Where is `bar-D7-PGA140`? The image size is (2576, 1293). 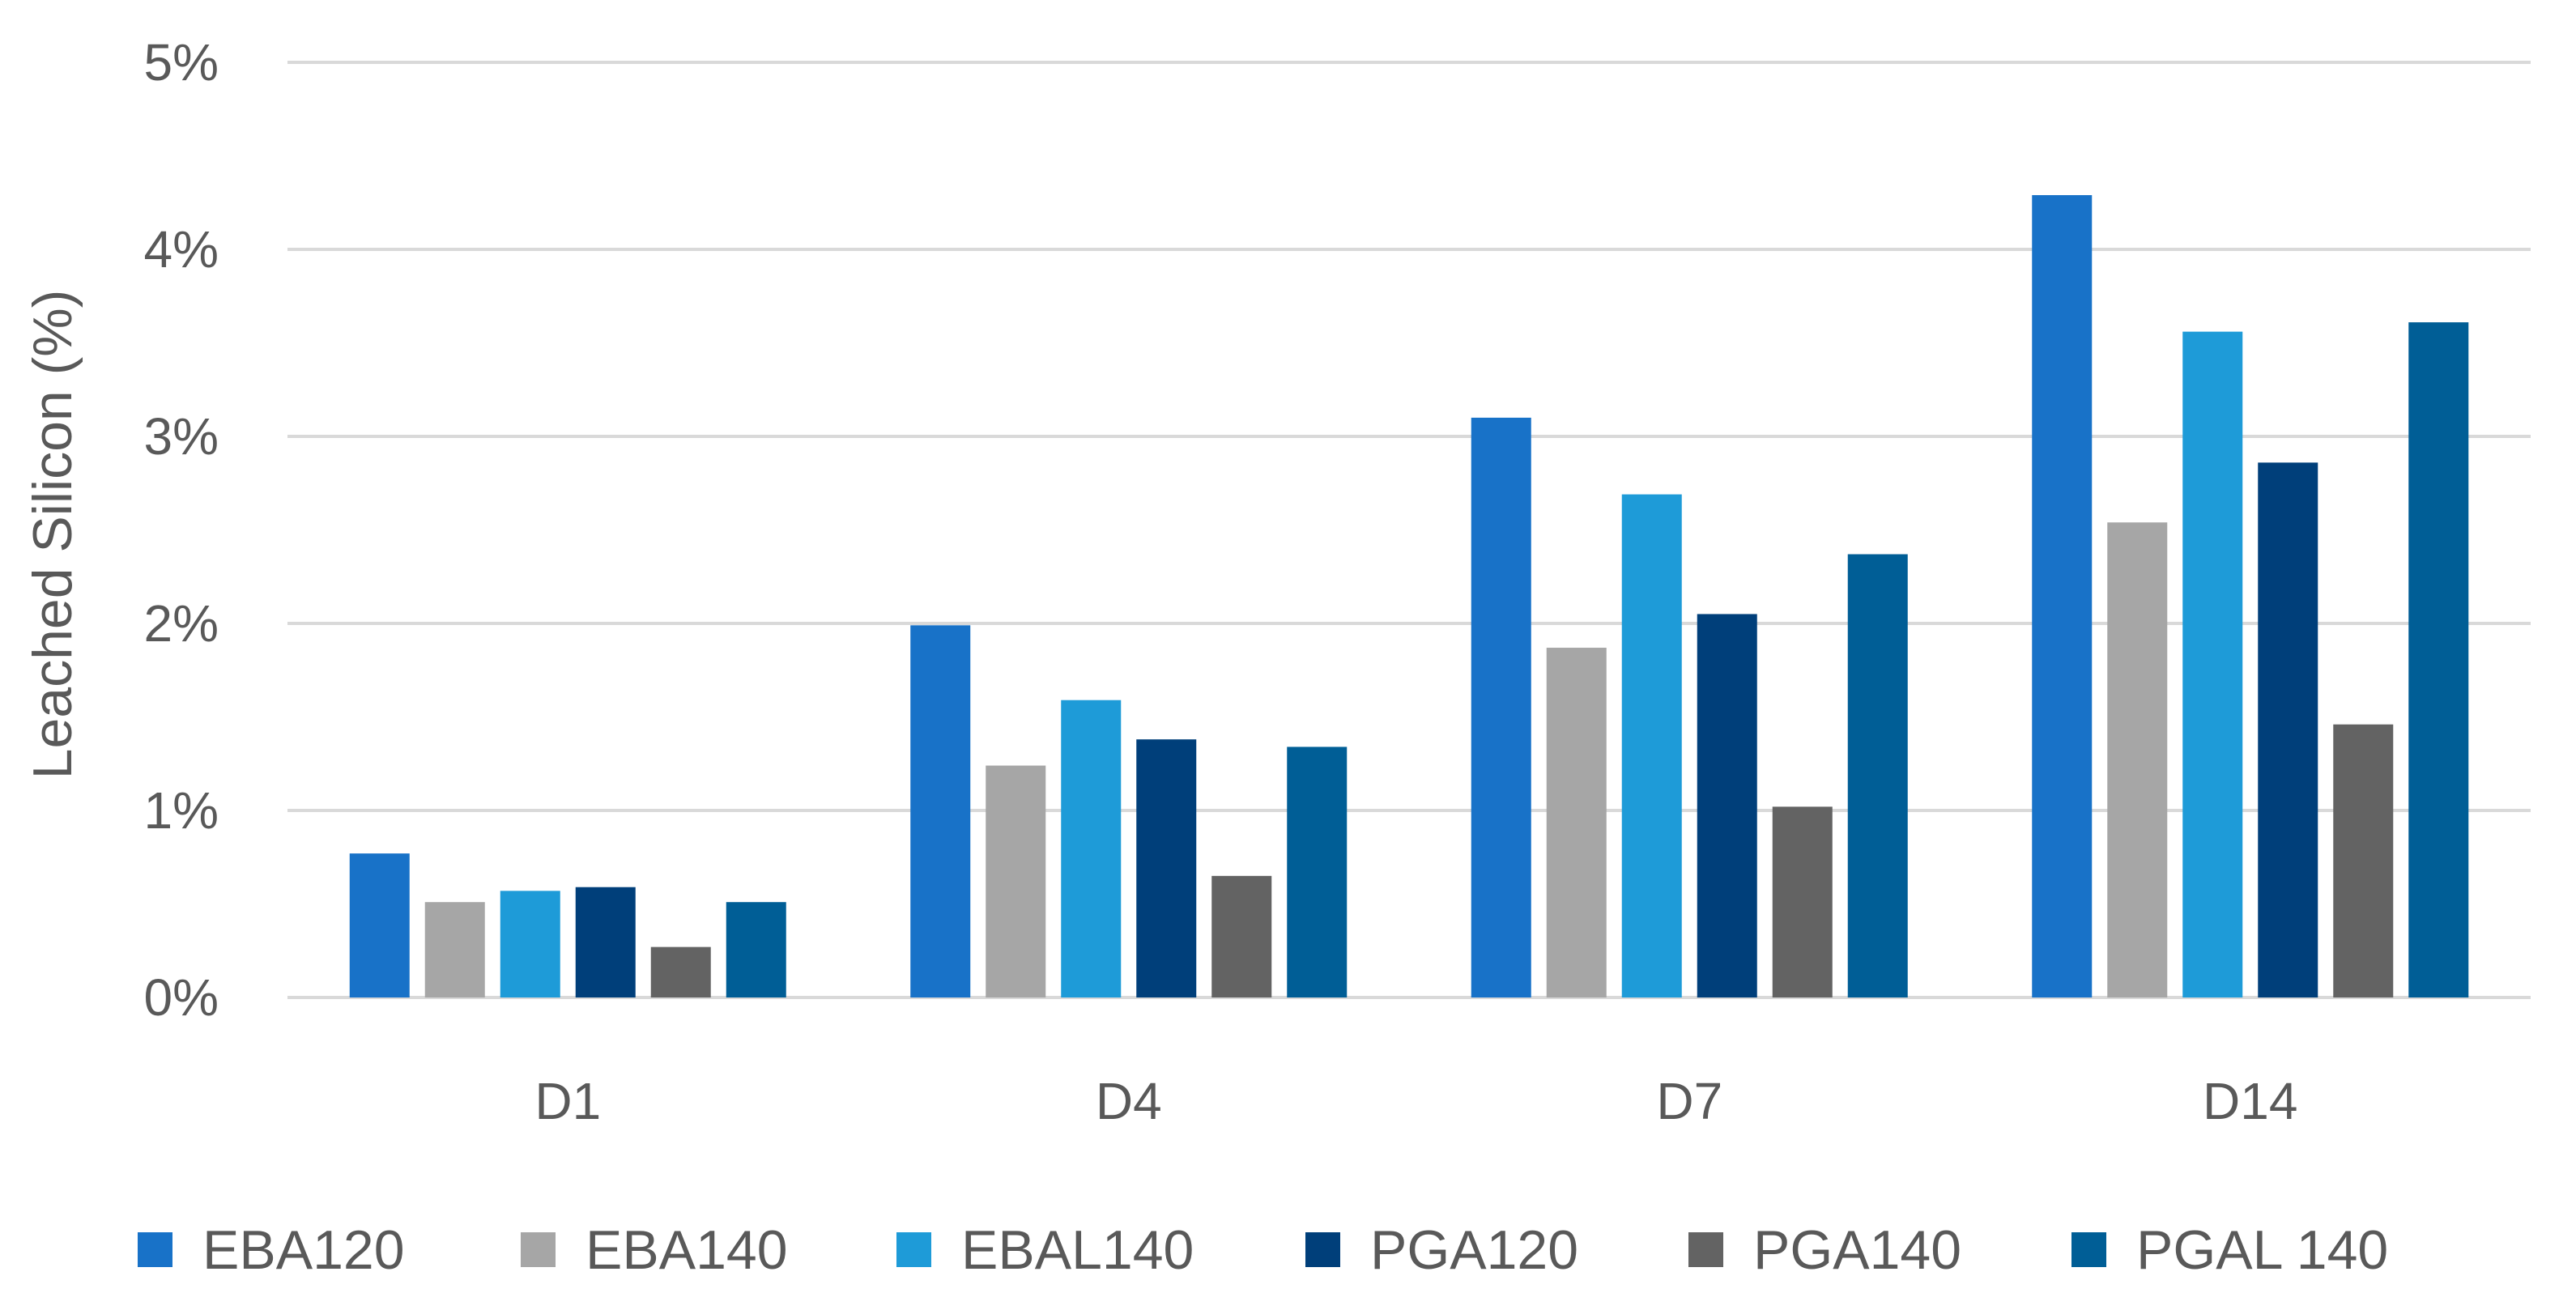
bar-D7-PGA140 is located at coordinates (1802, 901).